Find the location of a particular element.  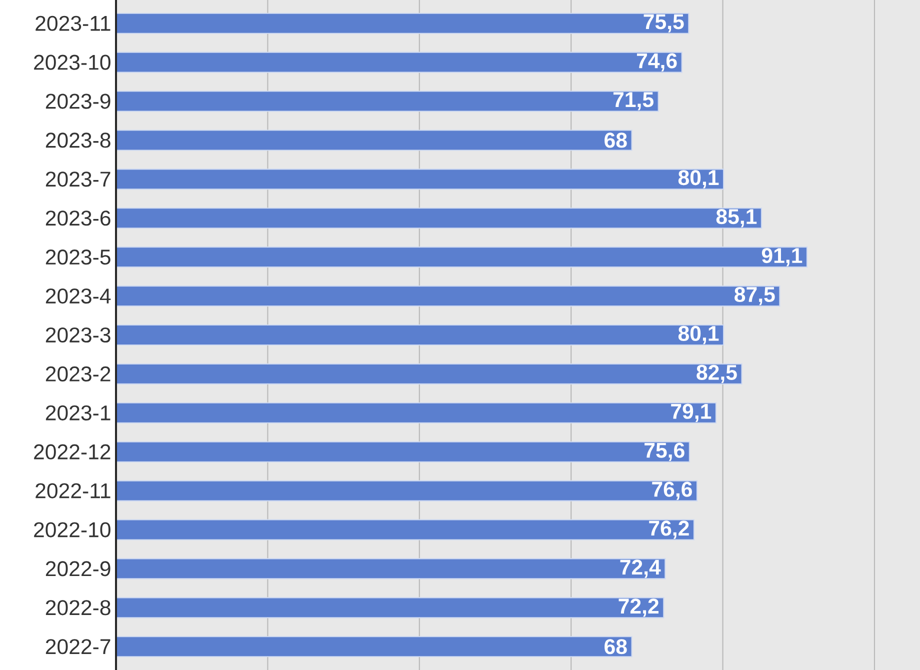

y-tick-label: 2023-11 is located at coordinates (73, 23).